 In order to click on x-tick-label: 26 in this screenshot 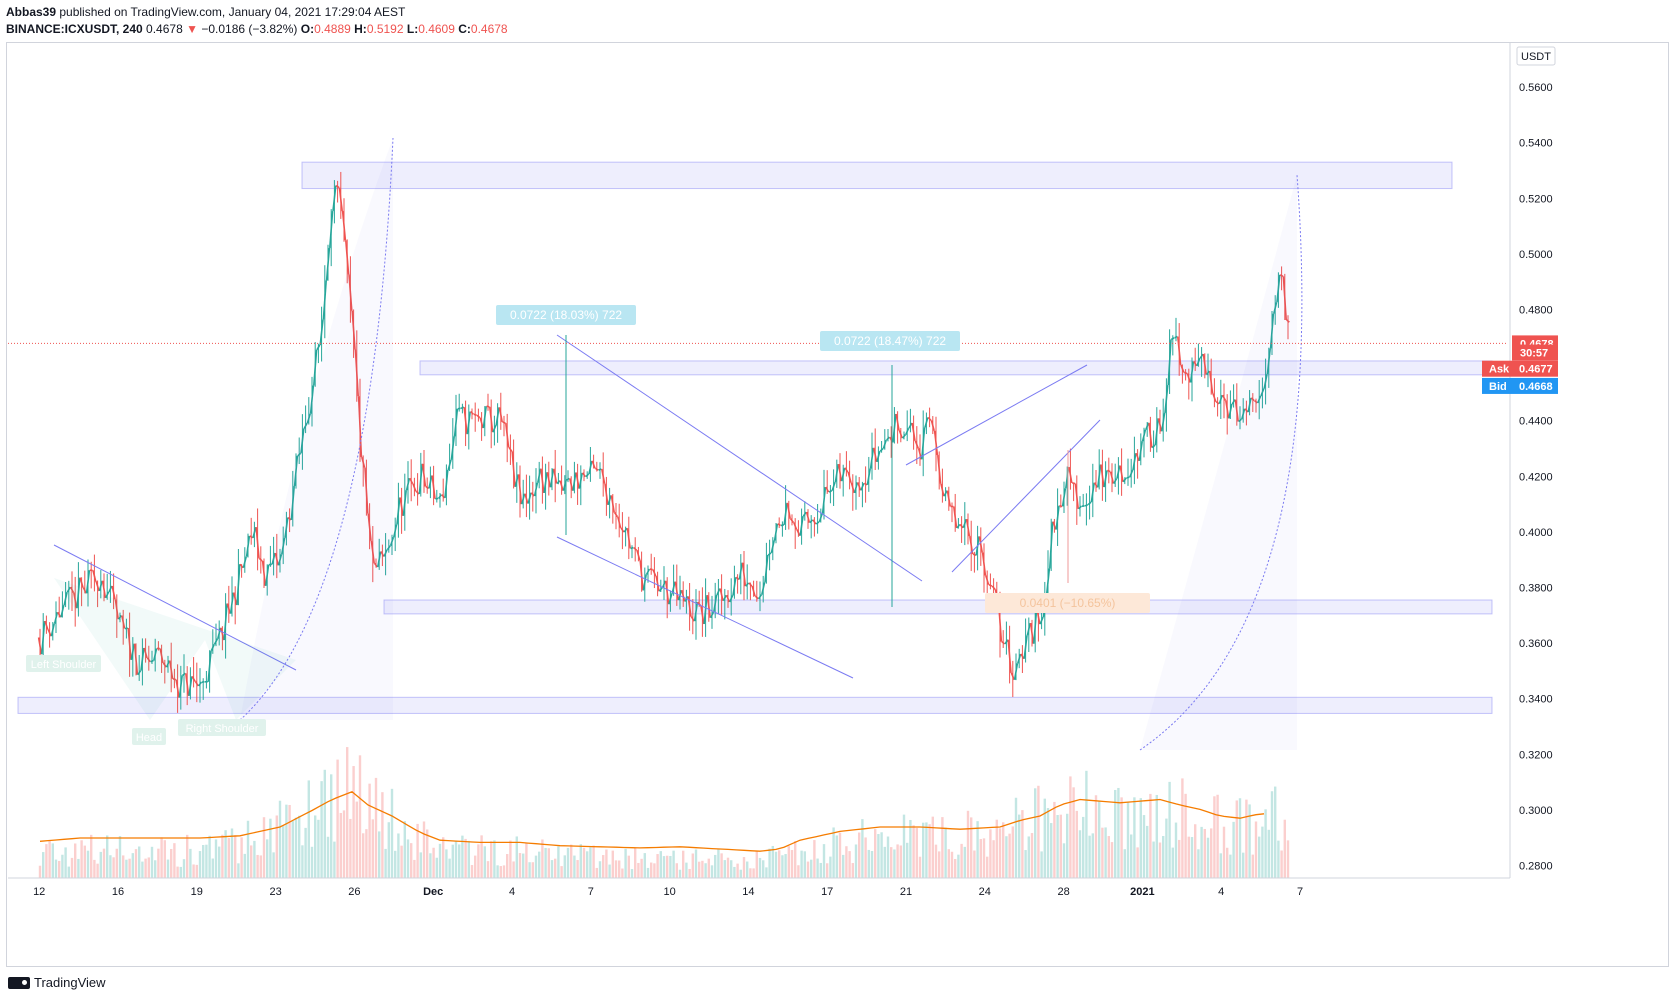, I will do `click(354, 892)`.